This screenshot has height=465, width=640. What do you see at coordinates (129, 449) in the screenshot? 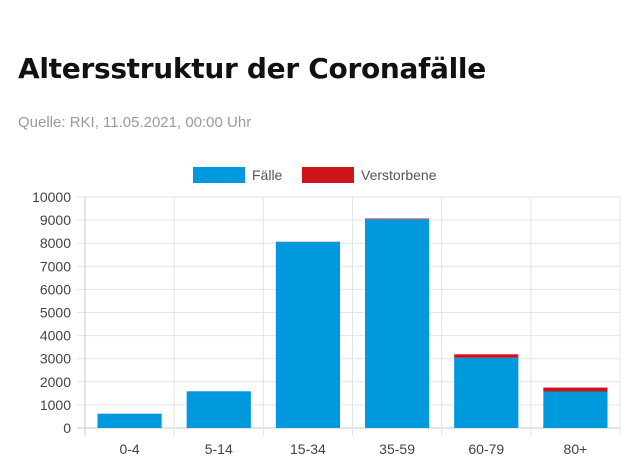
I see `x-tick-label: 0-4` at bounding box center [129, 449].